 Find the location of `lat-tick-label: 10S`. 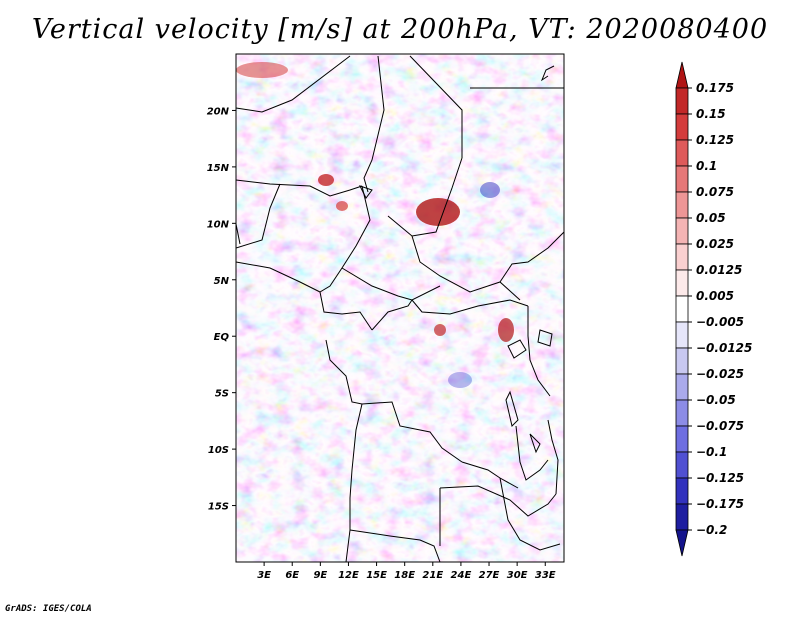

lat-tick-label: 10S is located at coordinates (218, 450).